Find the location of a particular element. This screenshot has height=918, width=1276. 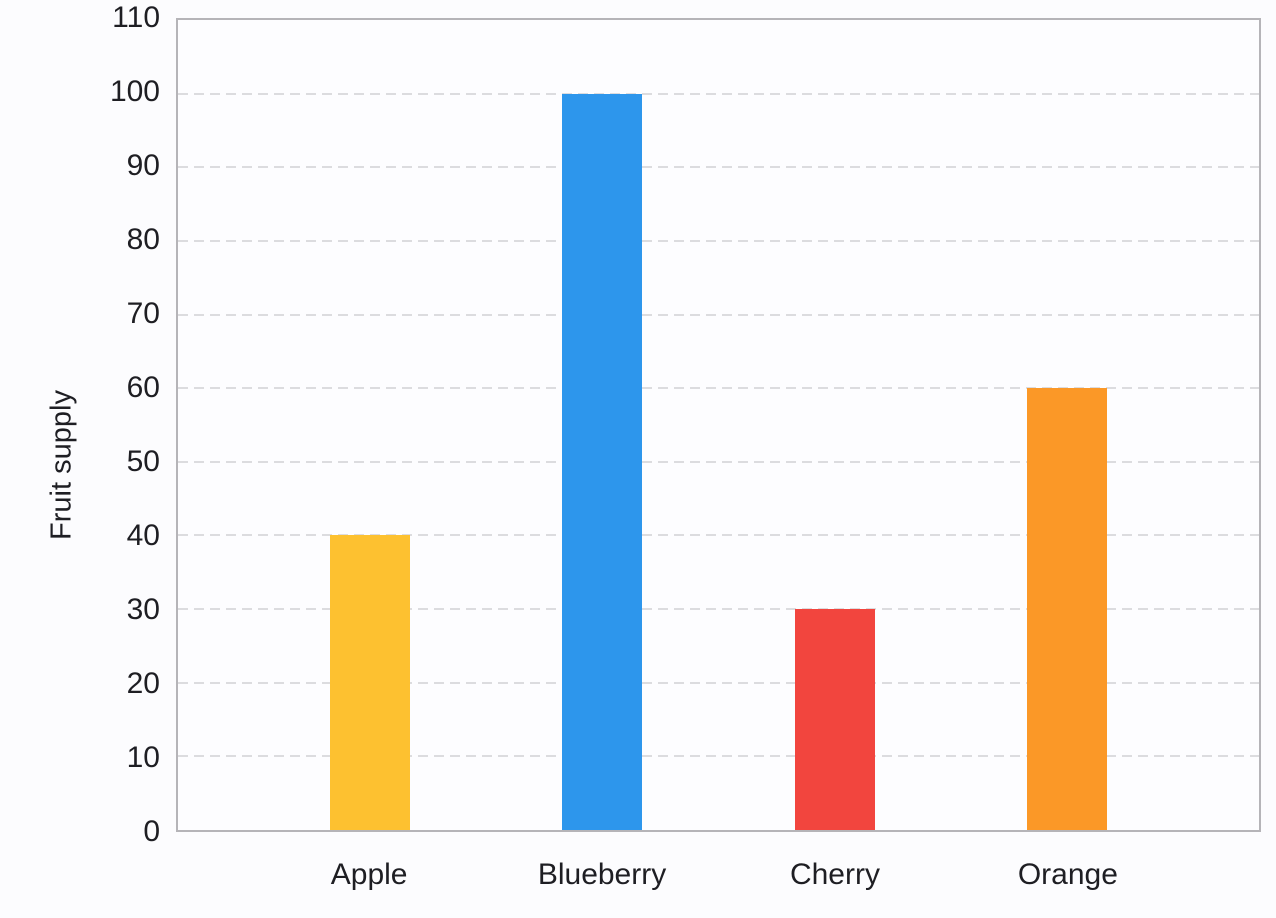

bar-blueberry is located at coordinates (602, 461).